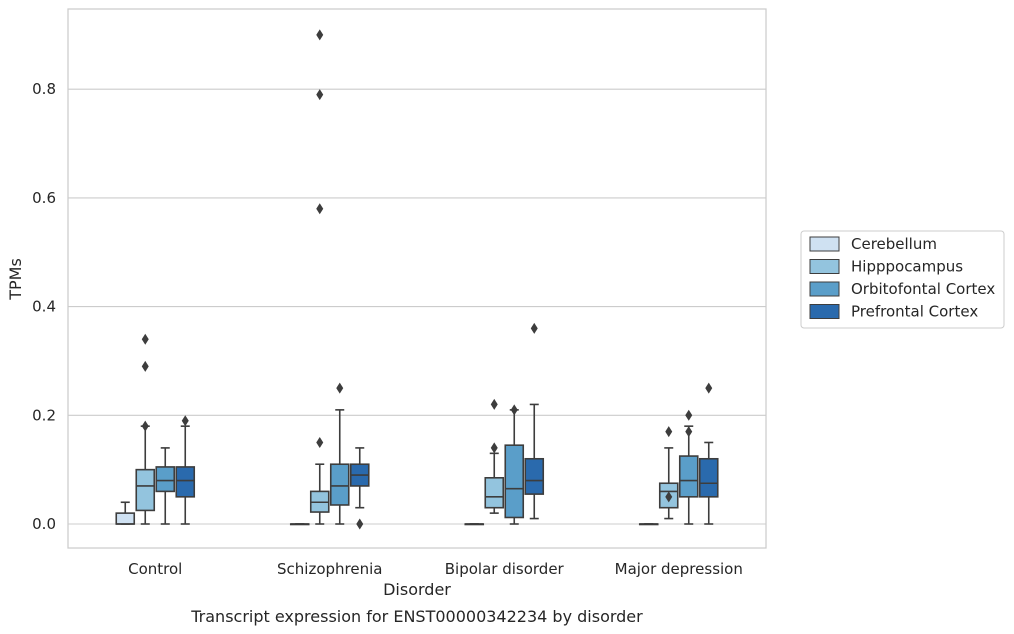  I want to click on legend-label: Prefrontal Cortex, so click(914, 312).